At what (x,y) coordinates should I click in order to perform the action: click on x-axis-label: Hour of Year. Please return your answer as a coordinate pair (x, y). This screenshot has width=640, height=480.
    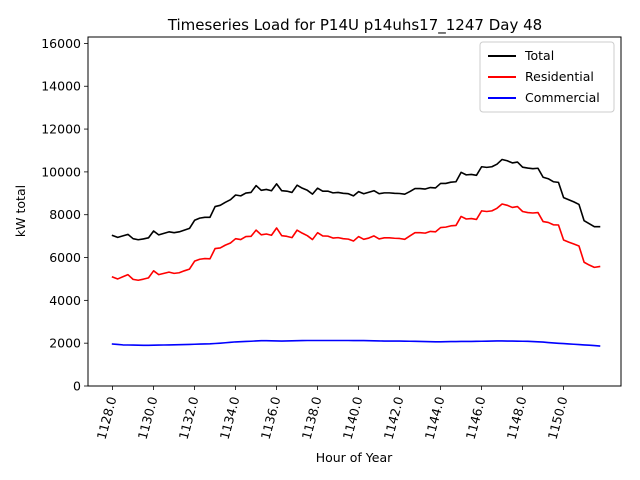
    Looking at the image, I should click on (354, 457).